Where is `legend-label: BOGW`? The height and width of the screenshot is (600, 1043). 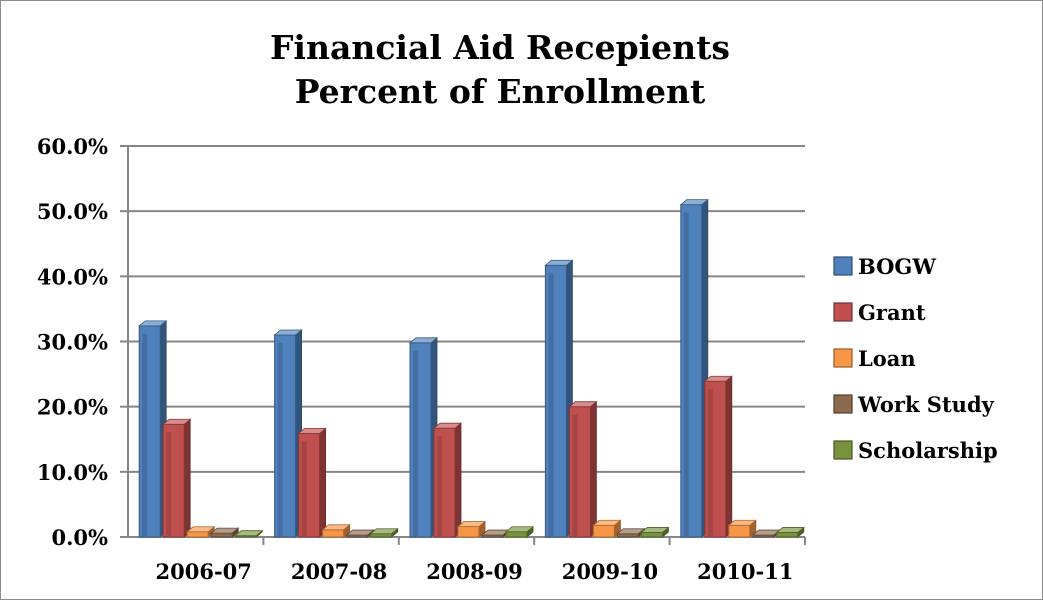
legend-label: BOGW is located at coordinates (897, 266).